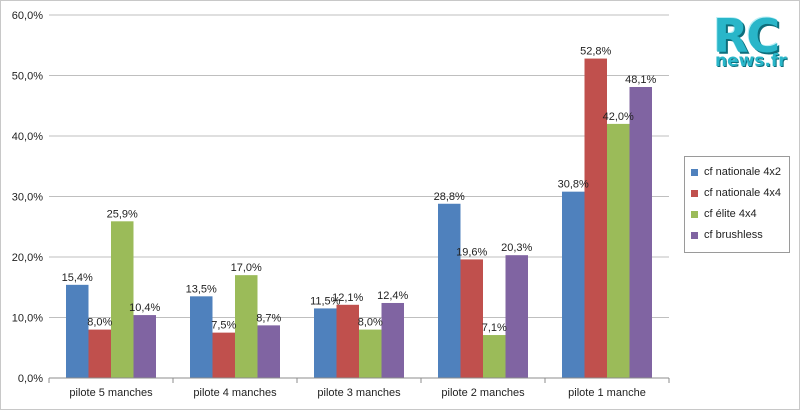 This screenshot has height=410, width=800. Describe the element at coordinates (27, 77) in the screenshot. I see `y-tick-label: 50,0%` at that location.